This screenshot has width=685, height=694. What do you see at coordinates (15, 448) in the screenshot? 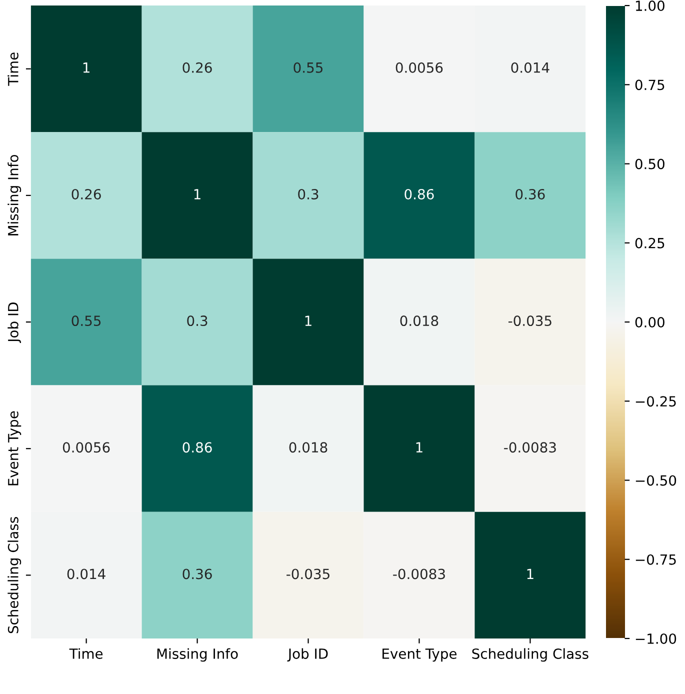
I see `y-tick-label: Event Type` at bounding box center [15, 448].